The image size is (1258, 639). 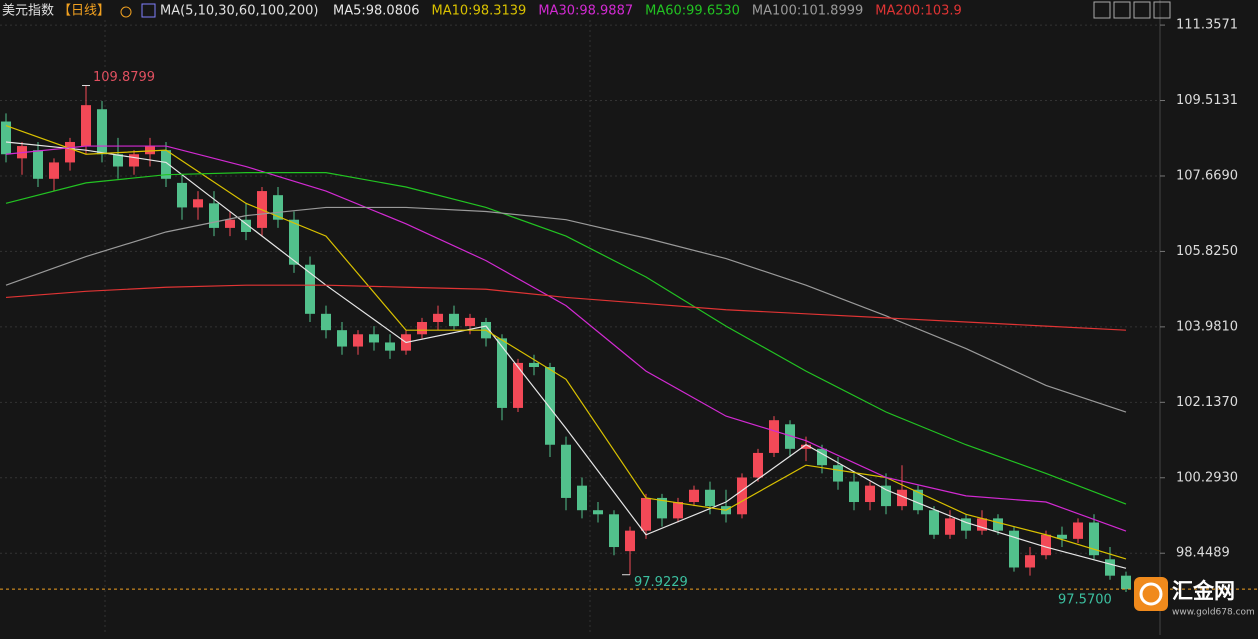 What do you see at coordinates (1207, 477) in the screenshot?
I see `y-tick-label: 100.2930` at bounding box center [1207, 477].